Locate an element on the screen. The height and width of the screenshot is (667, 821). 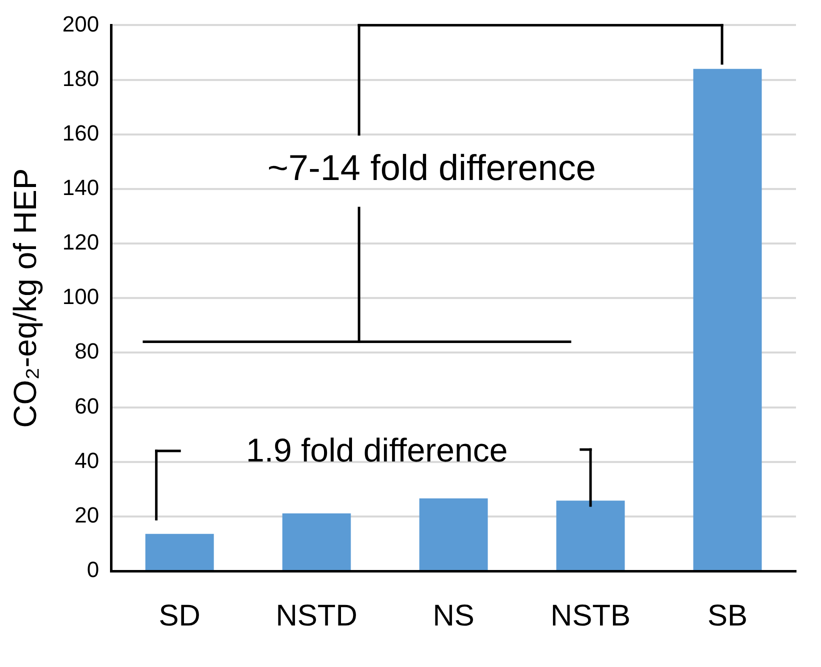
y-tick-label: 160 is located at coordinates (81, 133).